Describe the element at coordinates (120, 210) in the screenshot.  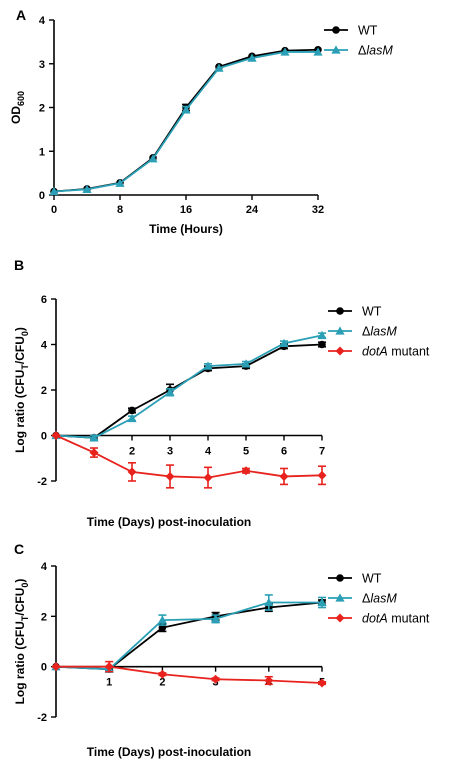
I see `x-tick-label: 8` at that location.